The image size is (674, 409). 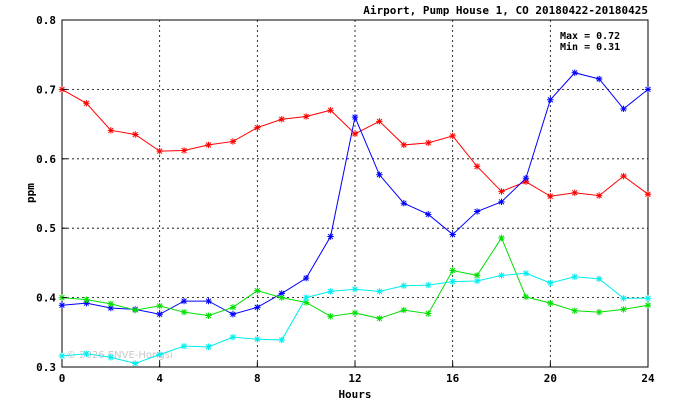 What do you see at coordinates (354, 394) in the screenshot?
I see `x-axis-title: Hours` at bounding box center [354, 394].